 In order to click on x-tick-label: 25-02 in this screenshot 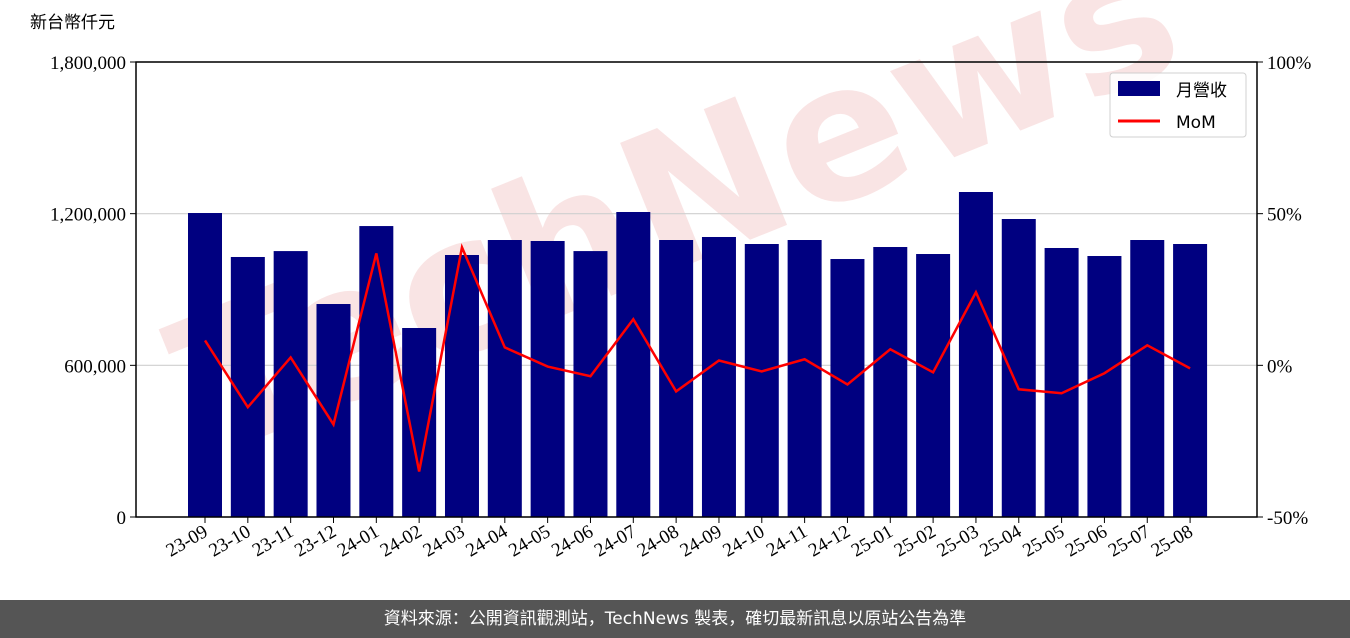, I will do `click(915, 541)`.